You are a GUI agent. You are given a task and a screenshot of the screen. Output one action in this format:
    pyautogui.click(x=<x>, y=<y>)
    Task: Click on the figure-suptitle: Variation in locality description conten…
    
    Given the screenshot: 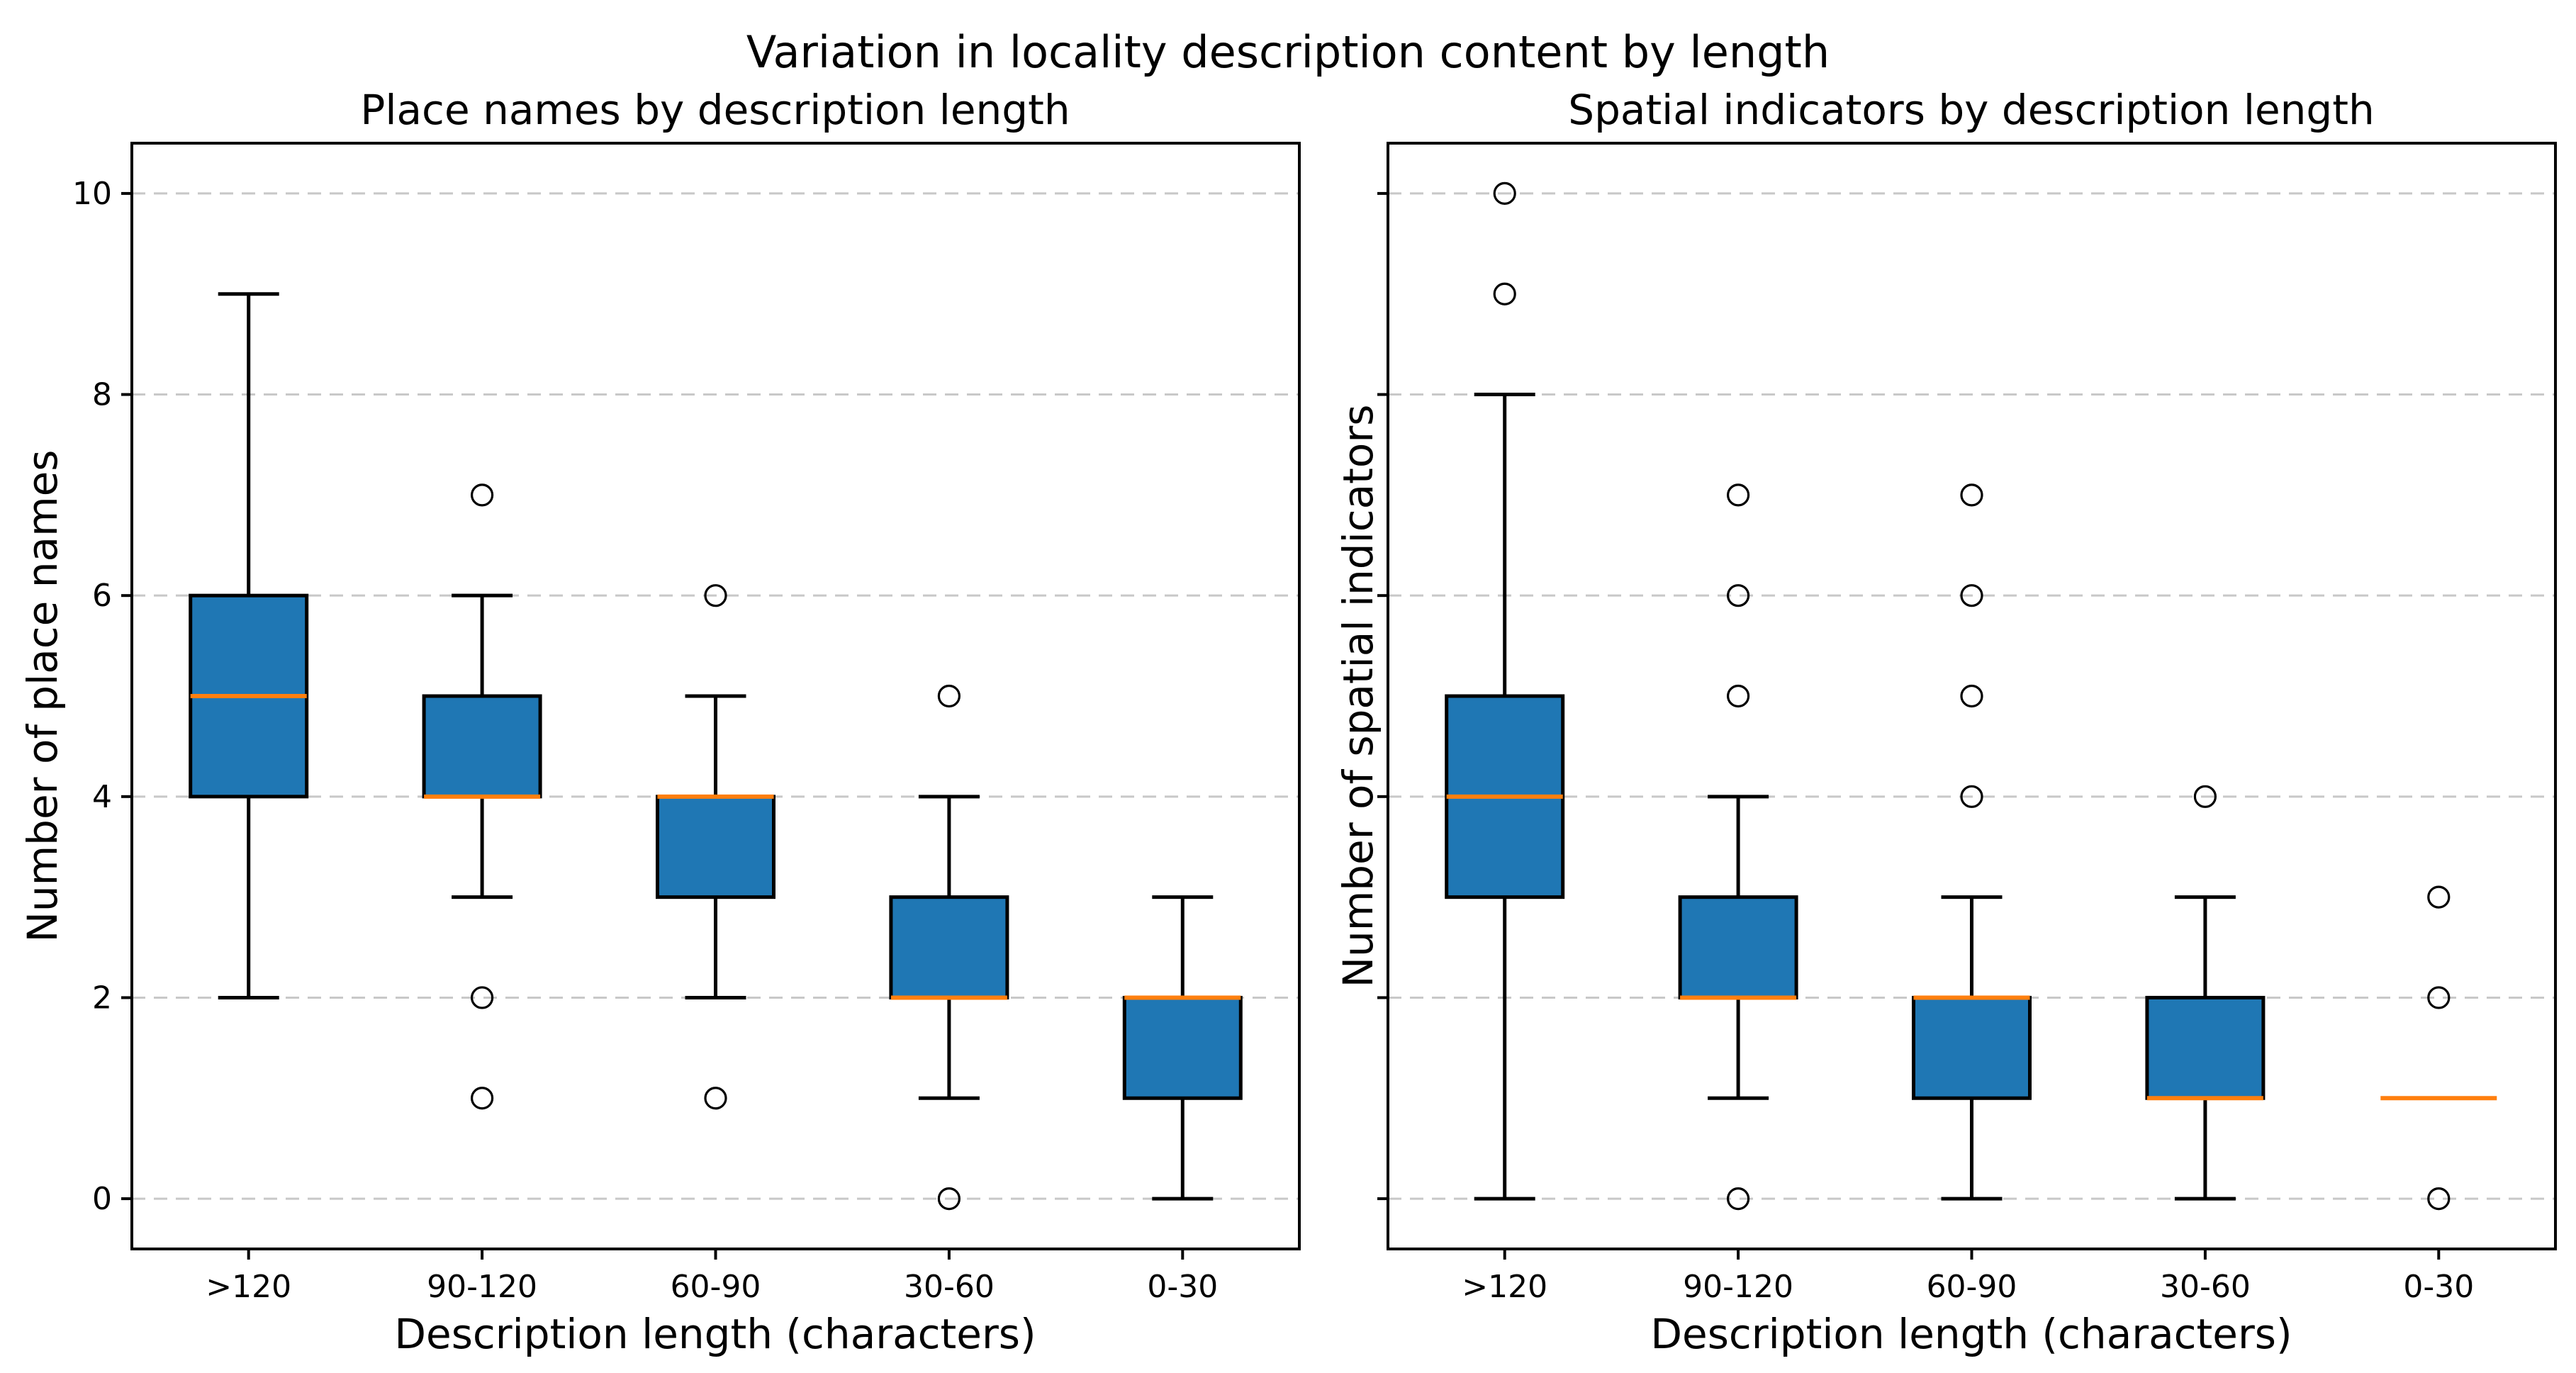 What is the action you would take?
    pyautogui.click(x=1288, y=52)
    